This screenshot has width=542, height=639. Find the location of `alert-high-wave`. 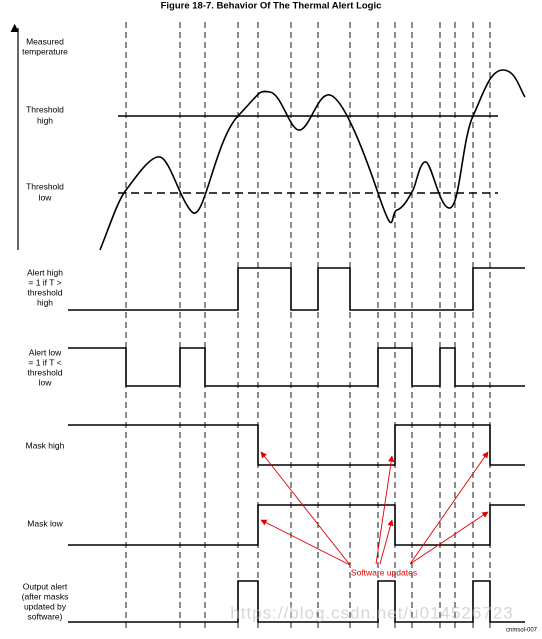

alert-high-wave is located at coordinates (296, 289).